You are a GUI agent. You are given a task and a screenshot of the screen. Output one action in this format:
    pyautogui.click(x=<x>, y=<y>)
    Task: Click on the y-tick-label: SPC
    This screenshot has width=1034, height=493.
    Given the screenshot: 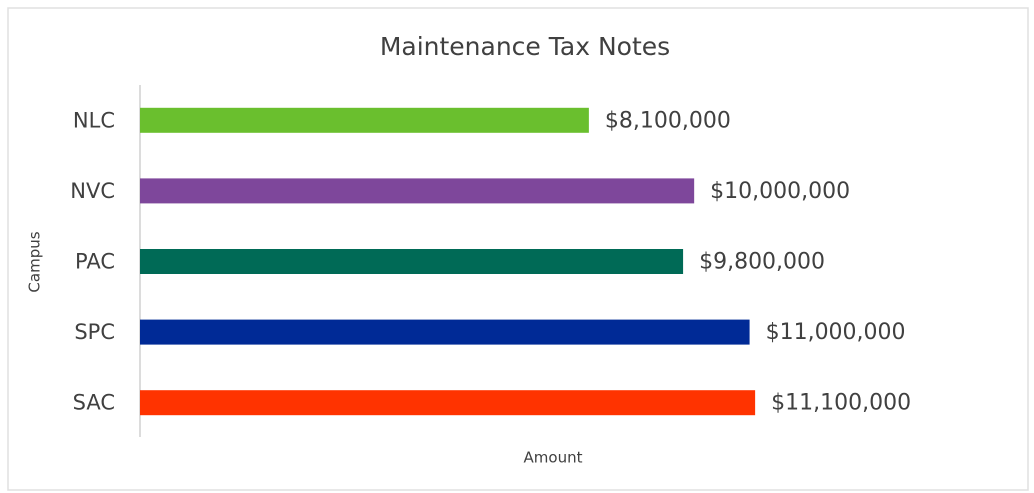 What is the action you would take?
    pyautogui.click(x=94, y=332)
    